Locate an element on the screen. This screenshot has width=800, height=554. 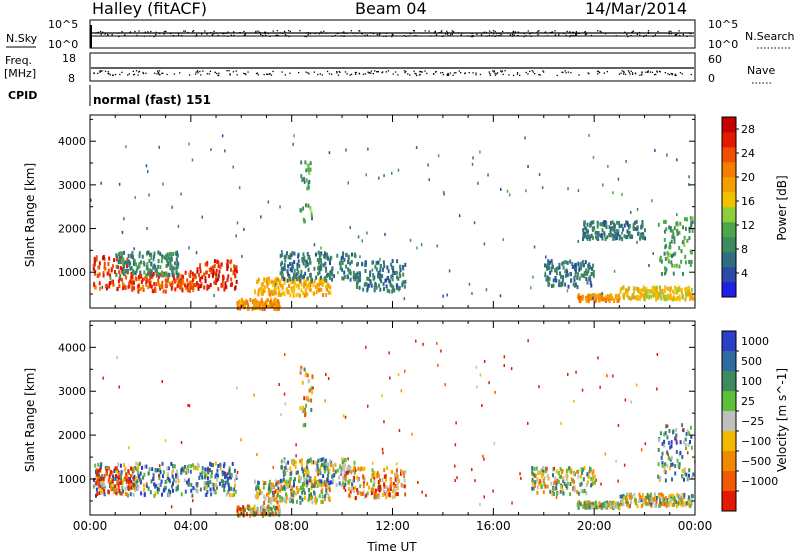
x-tick-label: 00:00 is located at coordinates (695, 526).